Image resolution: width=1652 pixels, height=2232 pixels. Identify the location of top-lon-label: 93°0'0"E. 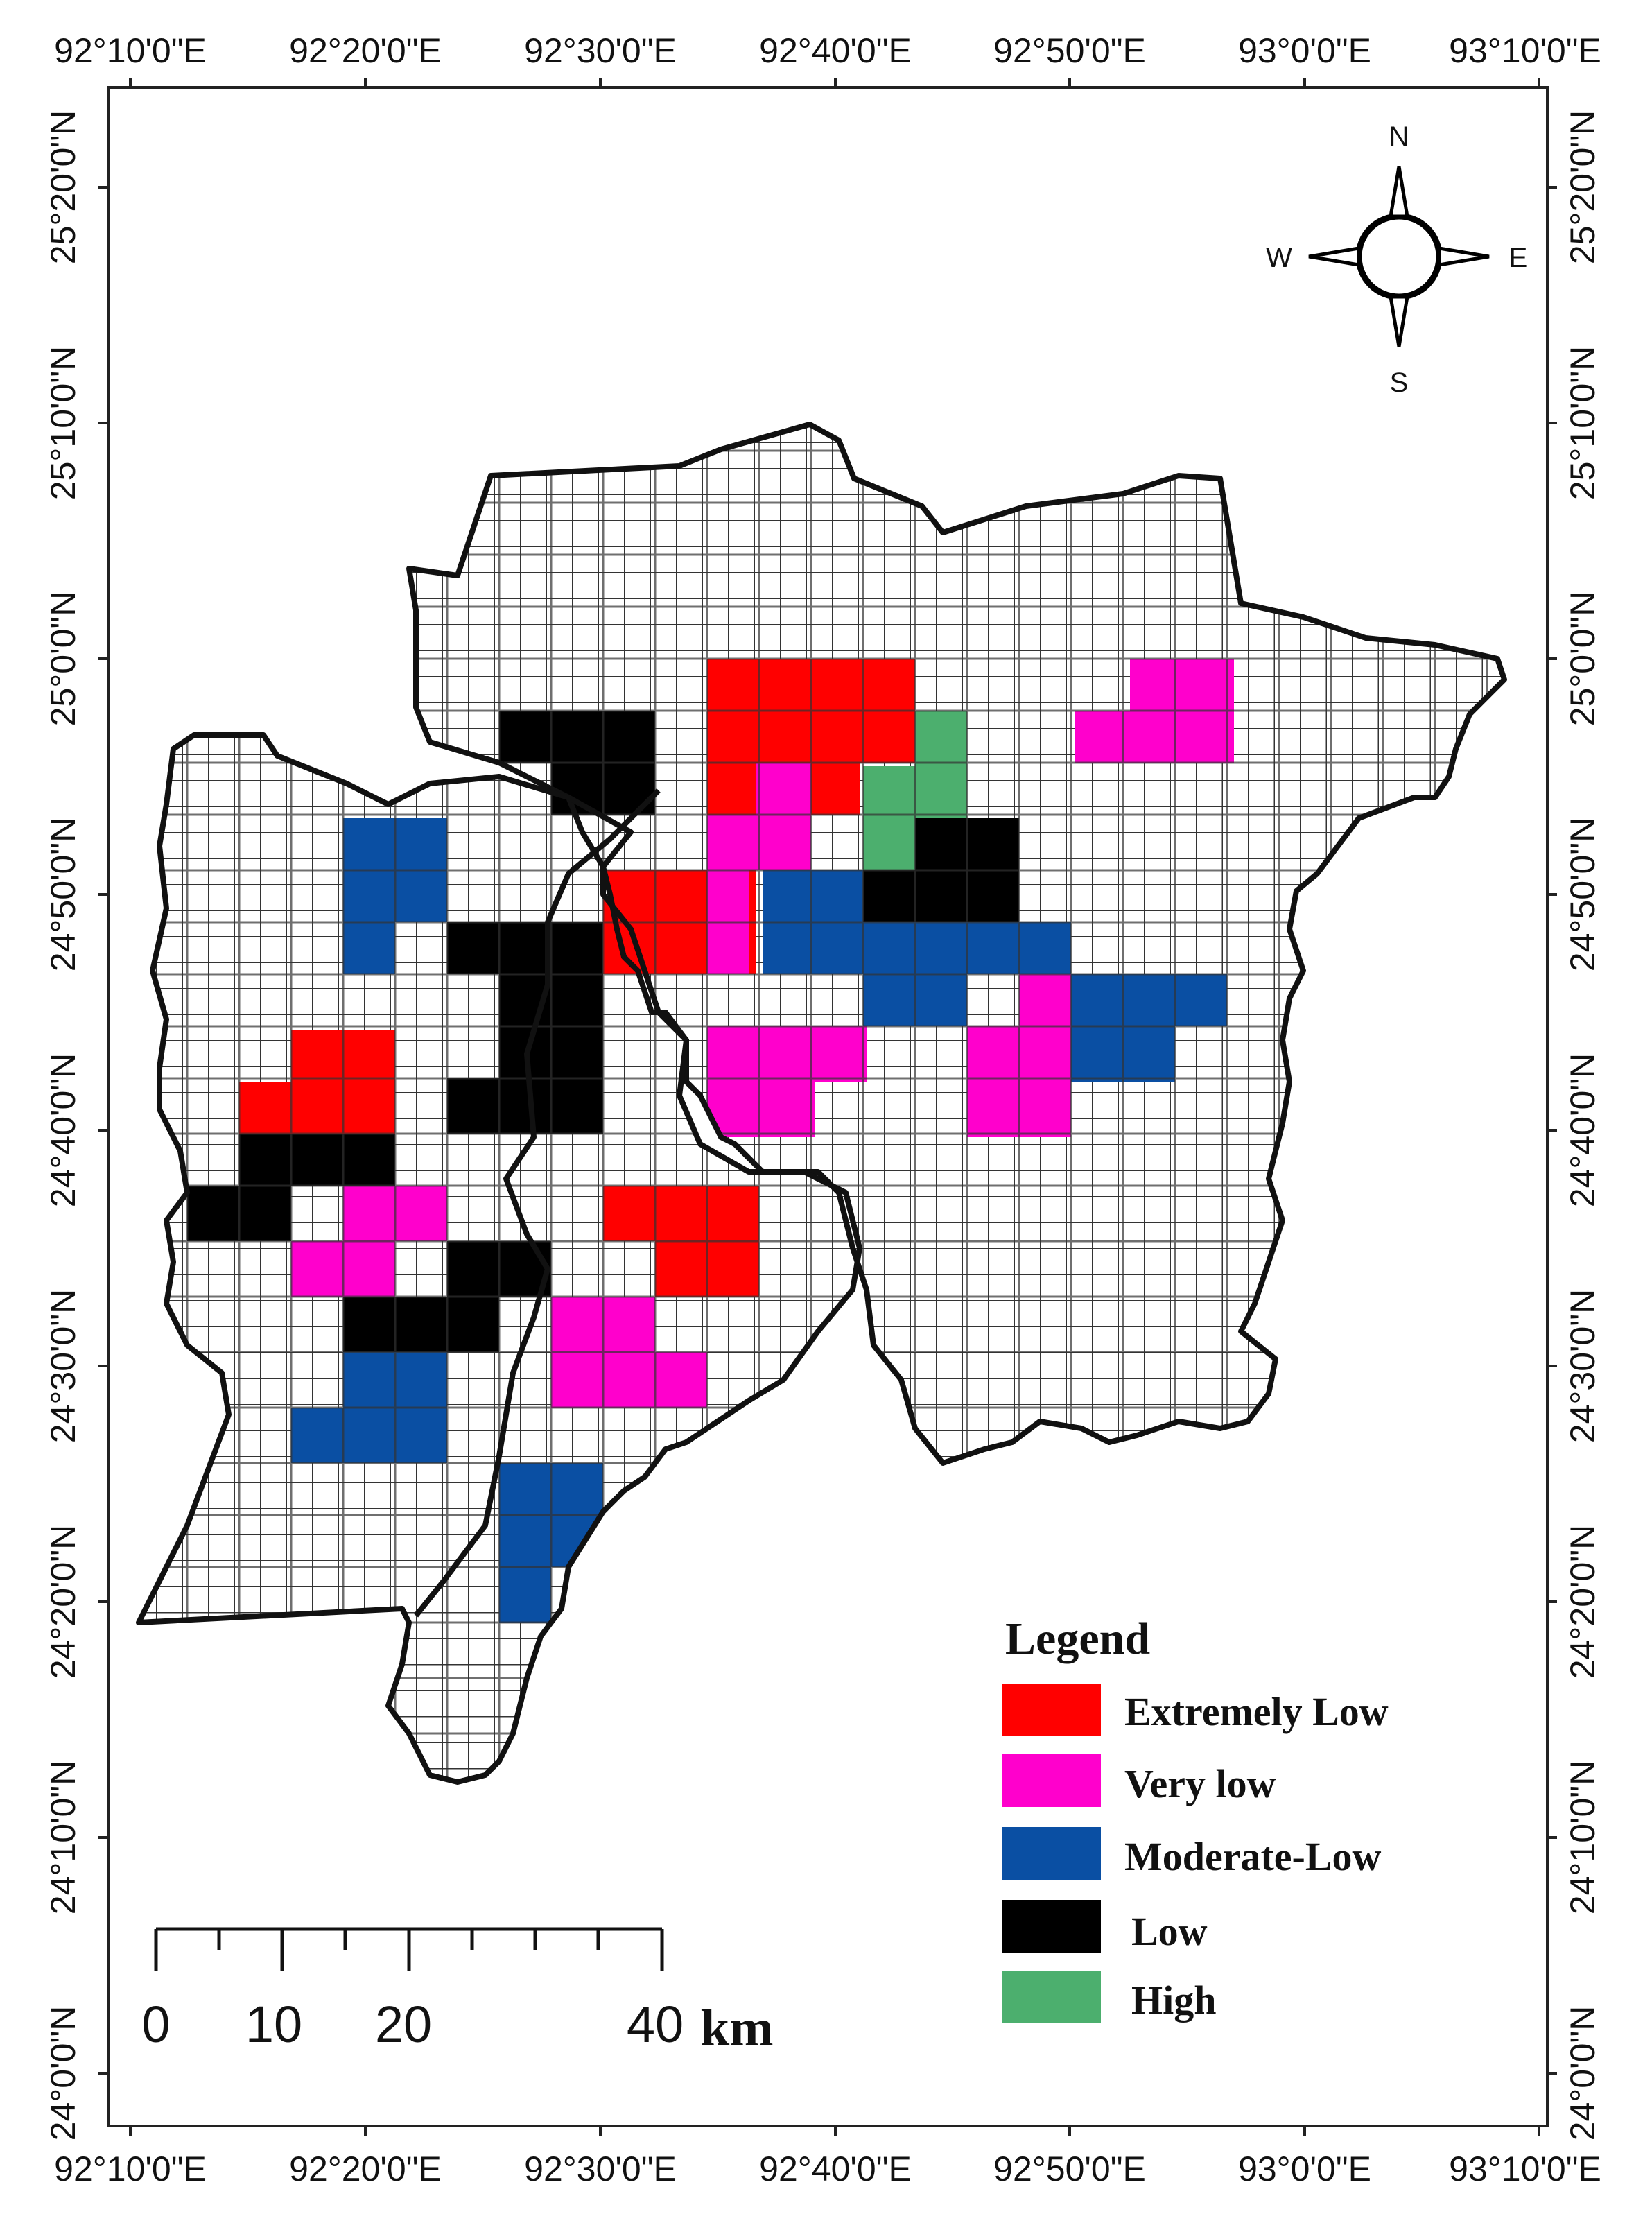
(1304, 50).